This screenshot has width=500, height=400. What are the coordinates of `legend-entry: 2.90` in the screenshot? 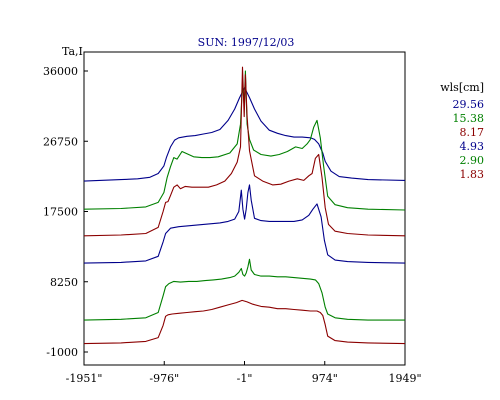 It's located at (472, 160).